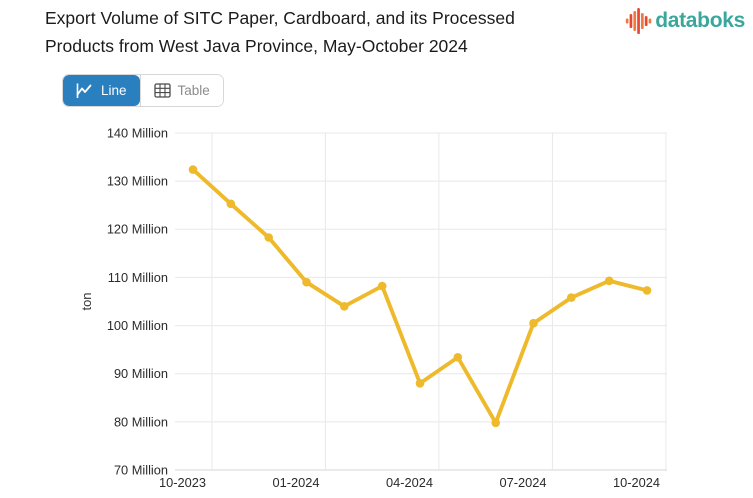 Image resolution: width=753 pixels, height=498 pixels. I want to click on y-axis-tick-label: 70 Million, so click(141, 469).